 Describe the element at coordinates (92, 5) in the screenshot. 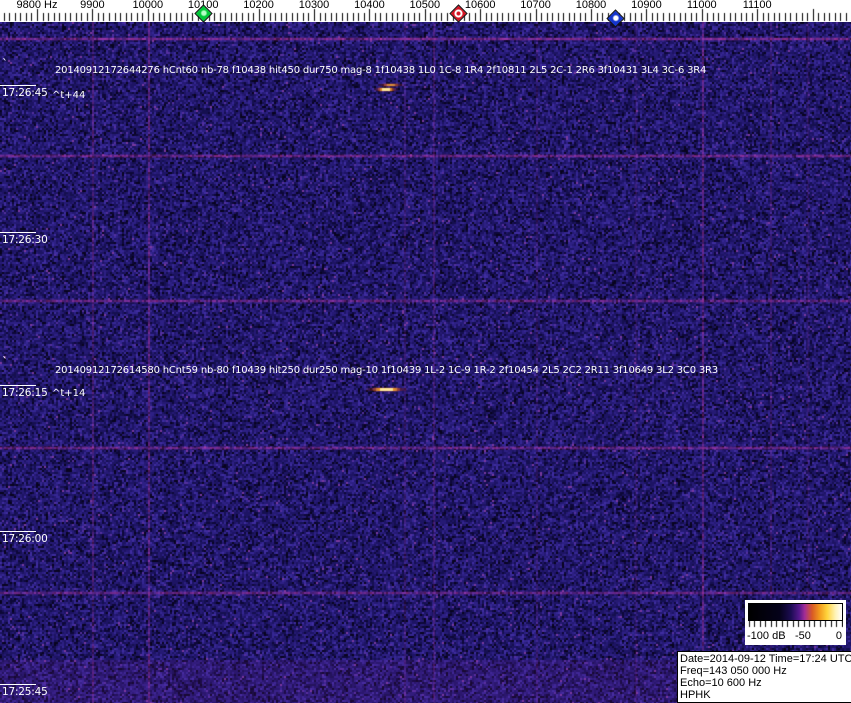

I see `freq-tick-label: 9900` at that location.